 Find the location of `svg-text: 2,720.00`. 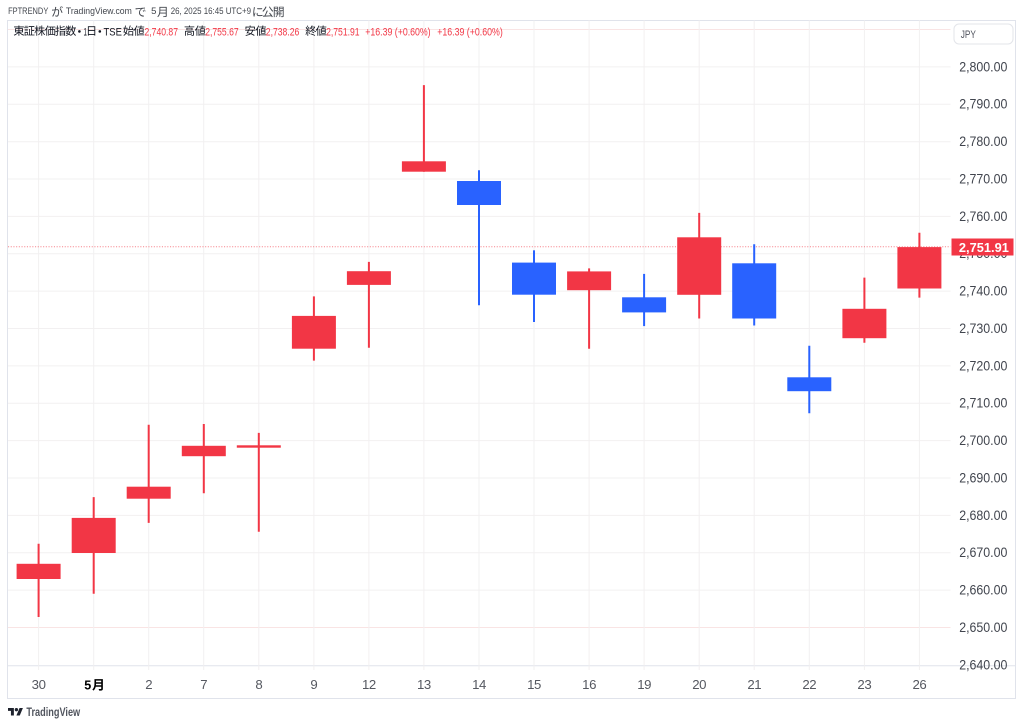

svg-text: 2,720.00 is located at coordinates (983, 365).